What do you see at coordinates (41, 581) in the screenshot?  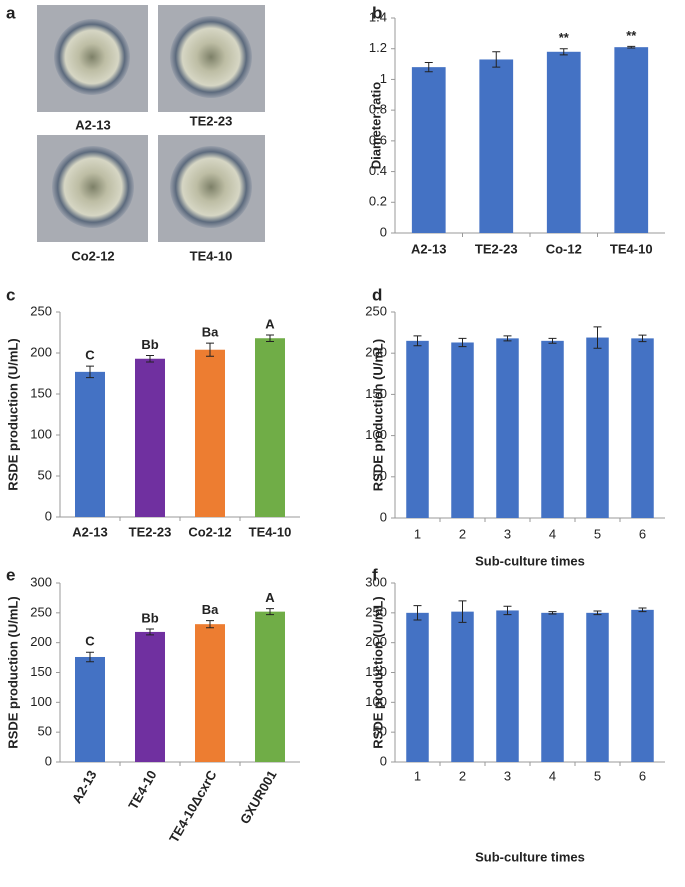 I see `y-tick-label: 300` at bounding box center [41, 581].